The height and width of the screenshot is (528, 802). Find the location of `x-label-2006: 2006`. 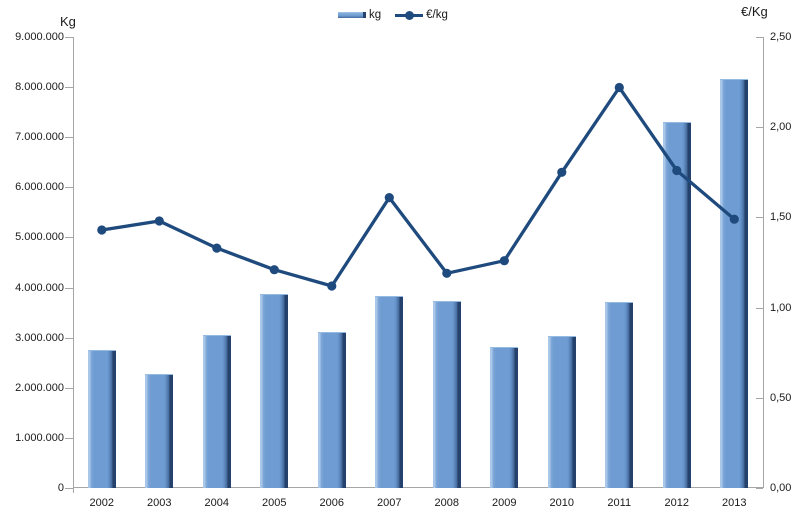

x-label-2006: 2006 is located at coordinates (331, 503).